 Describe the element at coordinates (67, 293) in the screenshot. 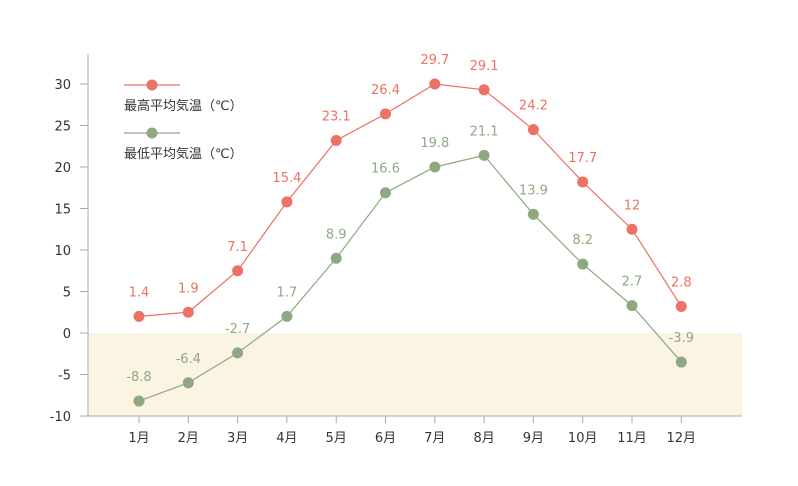

I see `y-tick-label: 5` at that location.